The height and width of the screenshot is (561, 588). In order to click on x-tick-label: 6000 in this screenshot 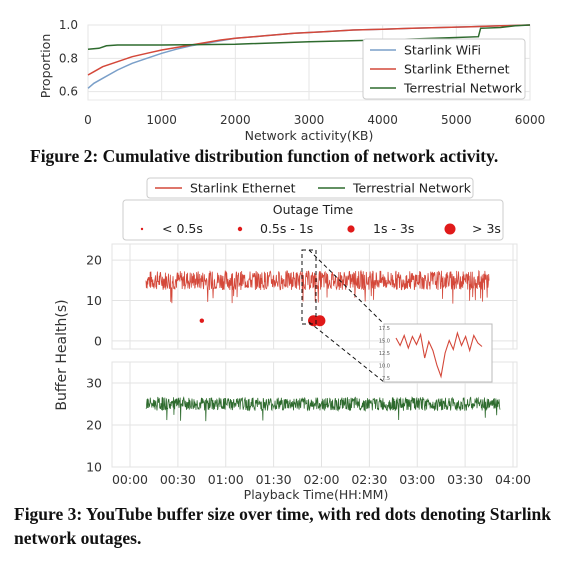, I will do `click(530, 120)`.